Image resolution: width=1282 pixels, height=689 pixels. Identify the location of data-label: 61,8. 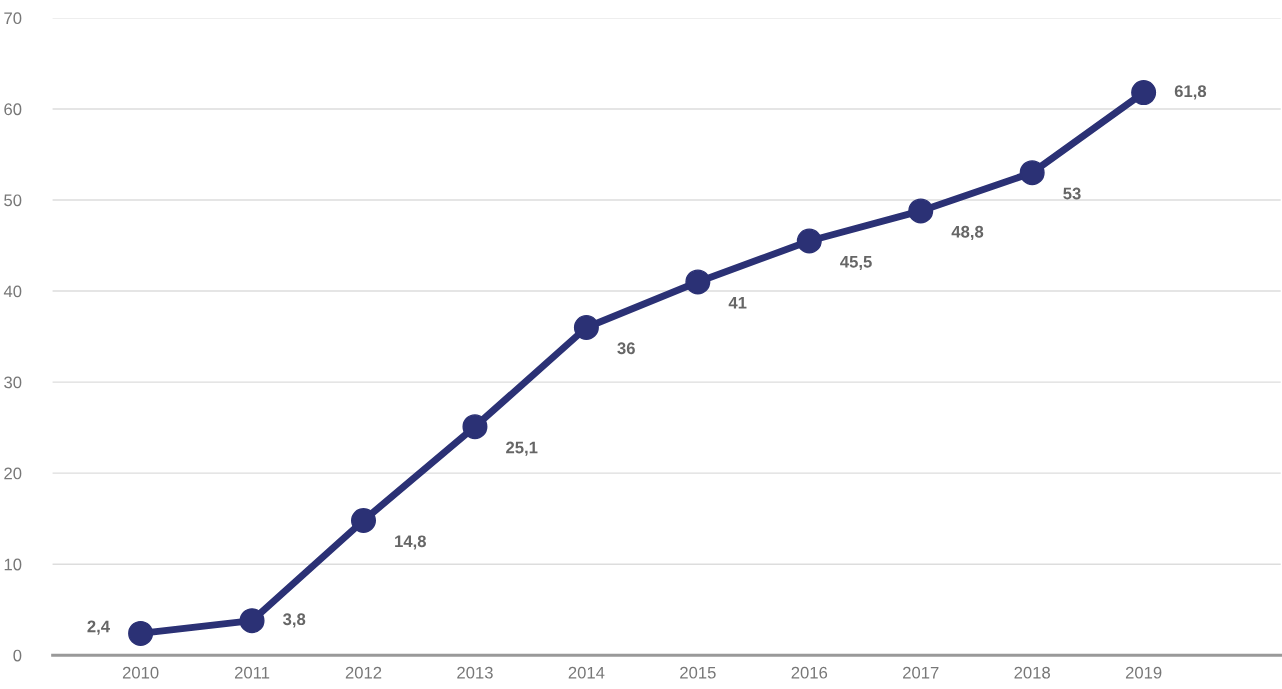
(1190, 92).